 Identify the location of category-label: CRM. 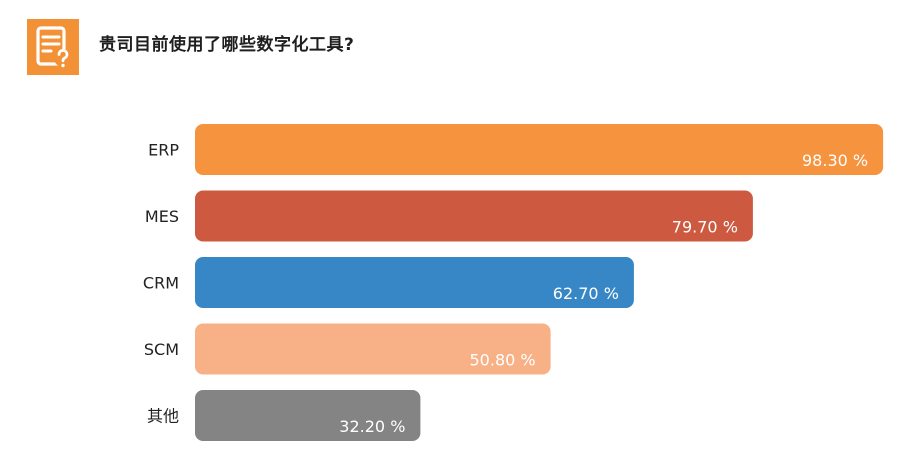
(161, 283).